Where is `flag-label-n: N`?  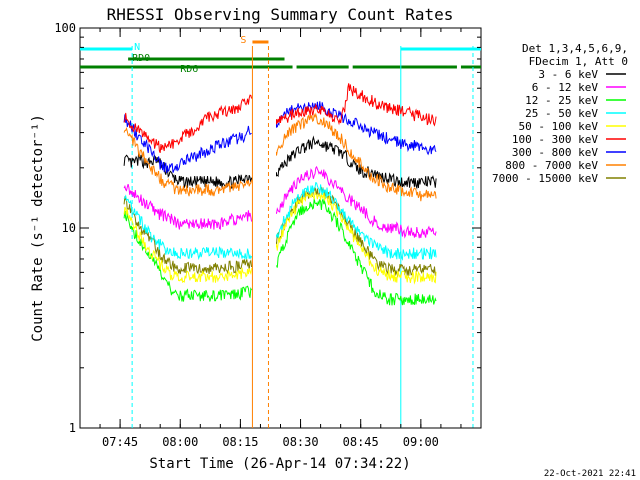 flag-label-n: N is located at coordinates (137, 47).